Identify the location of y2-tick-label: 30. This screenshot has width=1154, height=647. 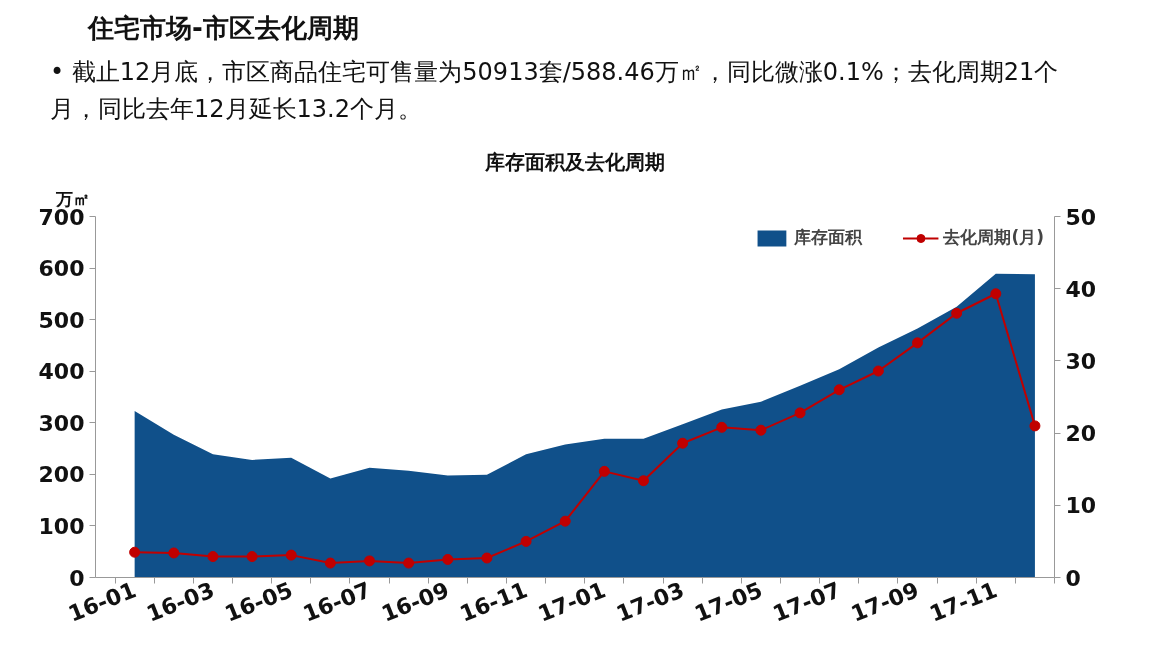
(1081, 361).